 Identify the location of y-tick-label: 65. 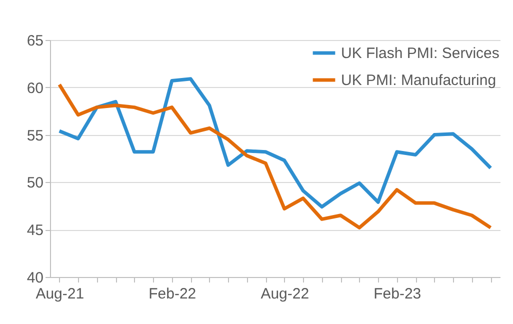
(35, 41).